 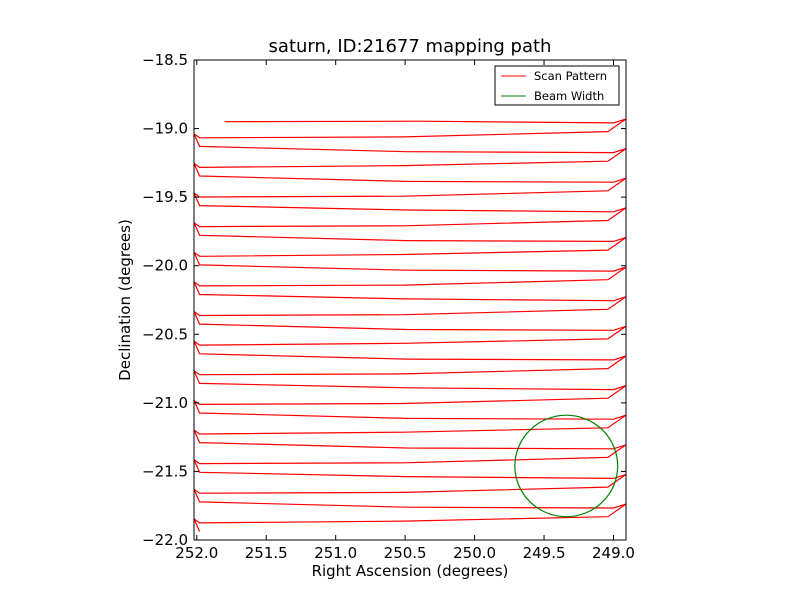 I want to click on y-tick-label: −21.5, so click(x=165, y=471).